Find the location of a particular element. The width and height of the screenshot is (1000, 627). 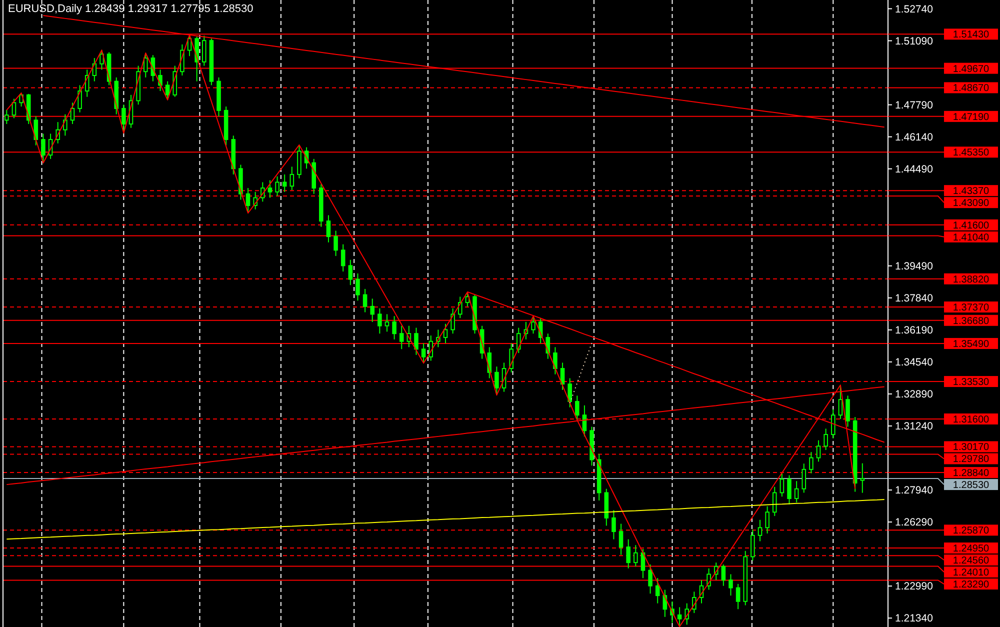

y-tick-label: 1.36190 is located at coordinates (914, 330).